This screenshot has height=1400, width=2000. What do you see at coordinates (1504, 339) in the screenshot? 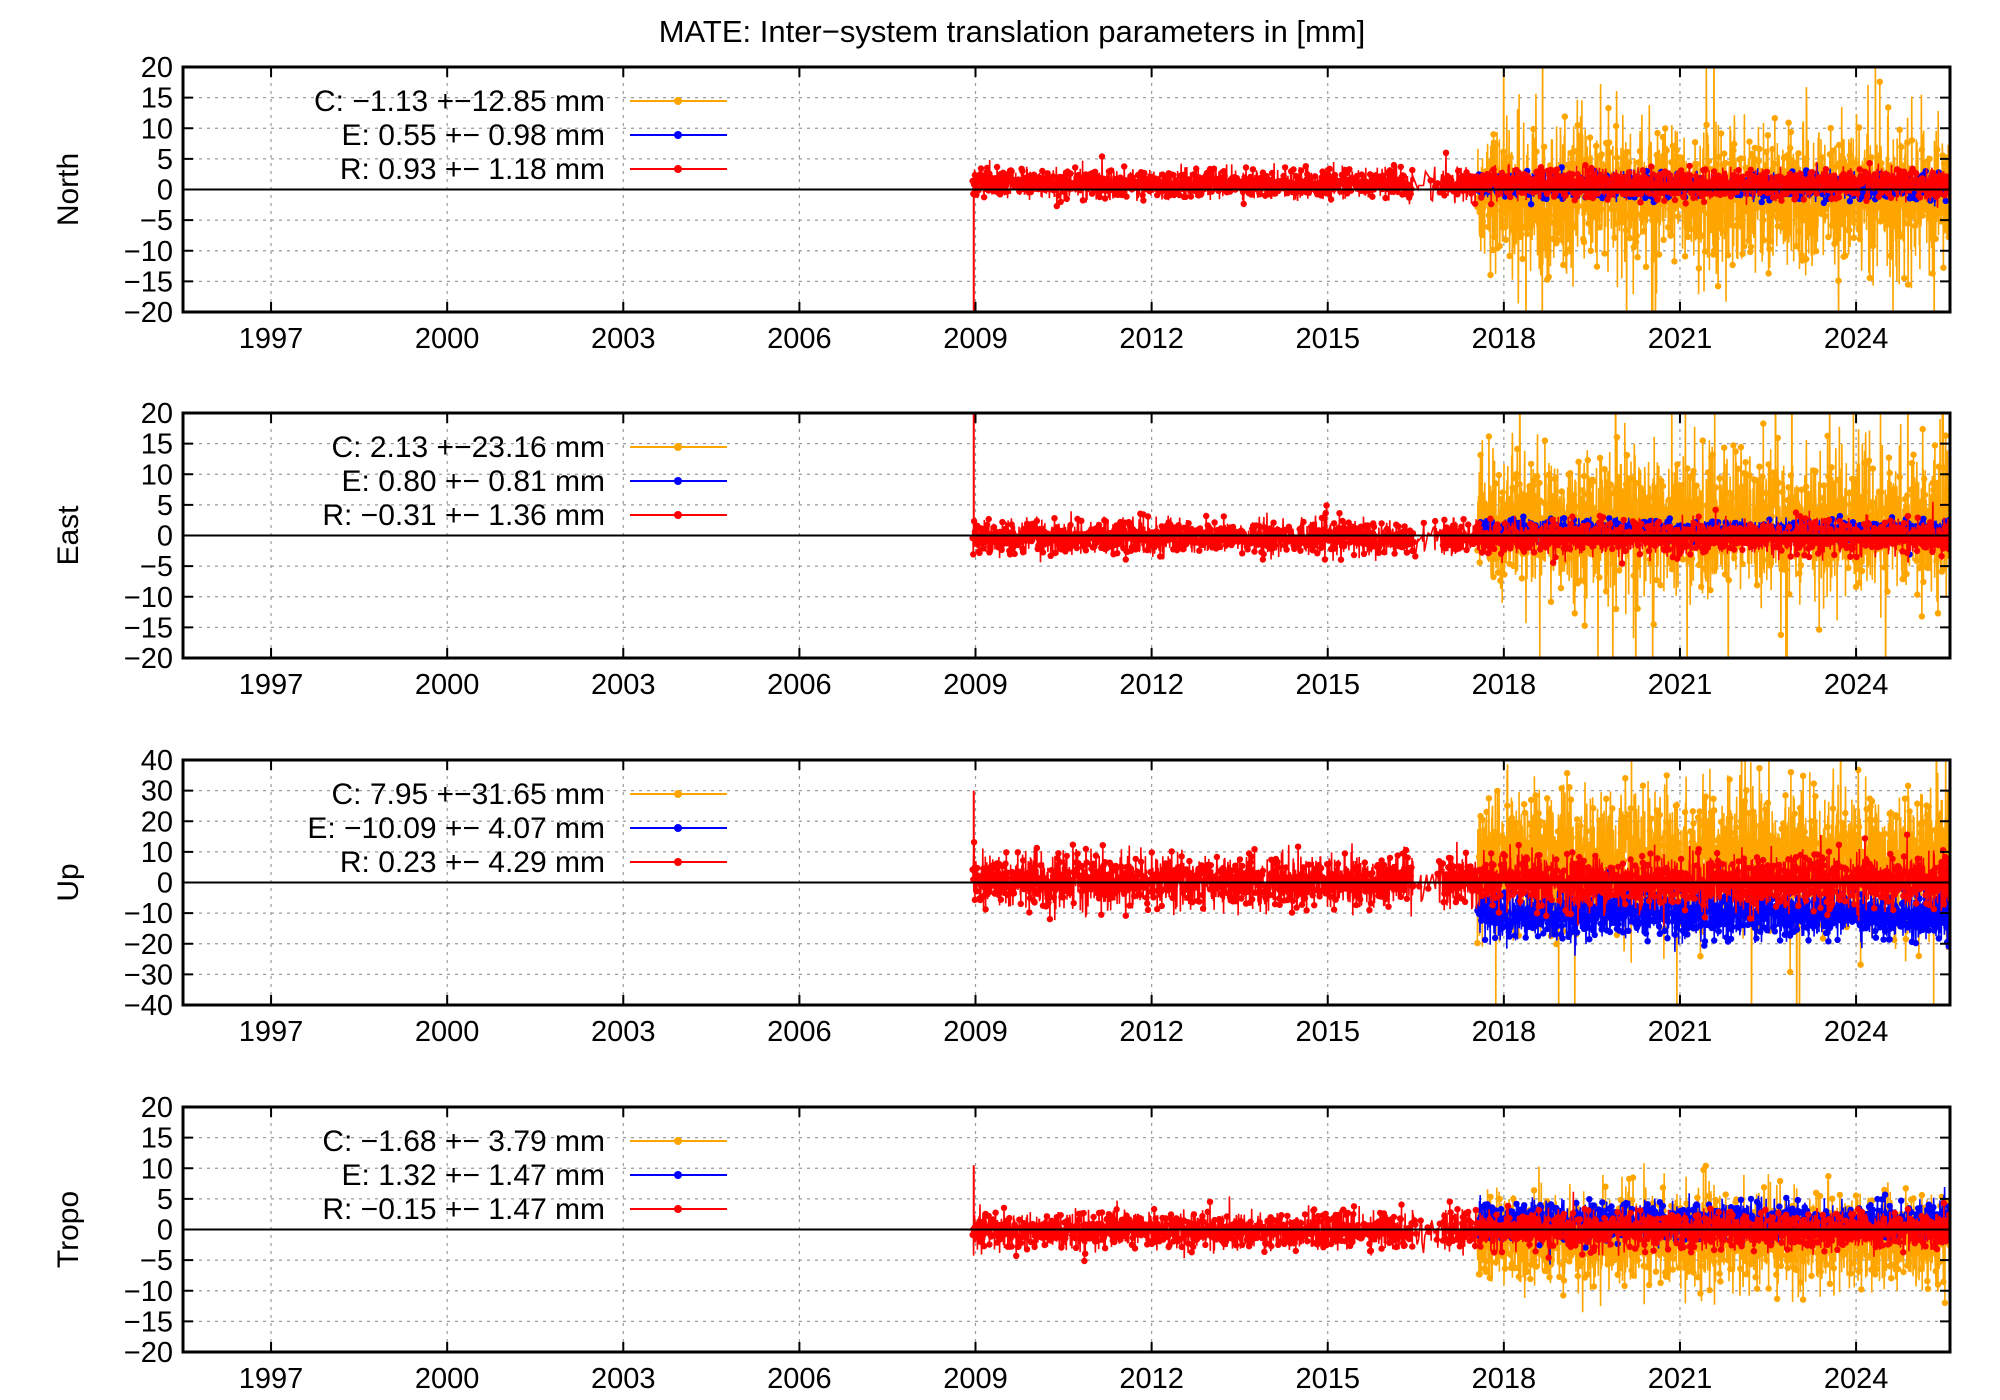
I see `x-tick-label: 2018` at bounding box center [1504, 339].